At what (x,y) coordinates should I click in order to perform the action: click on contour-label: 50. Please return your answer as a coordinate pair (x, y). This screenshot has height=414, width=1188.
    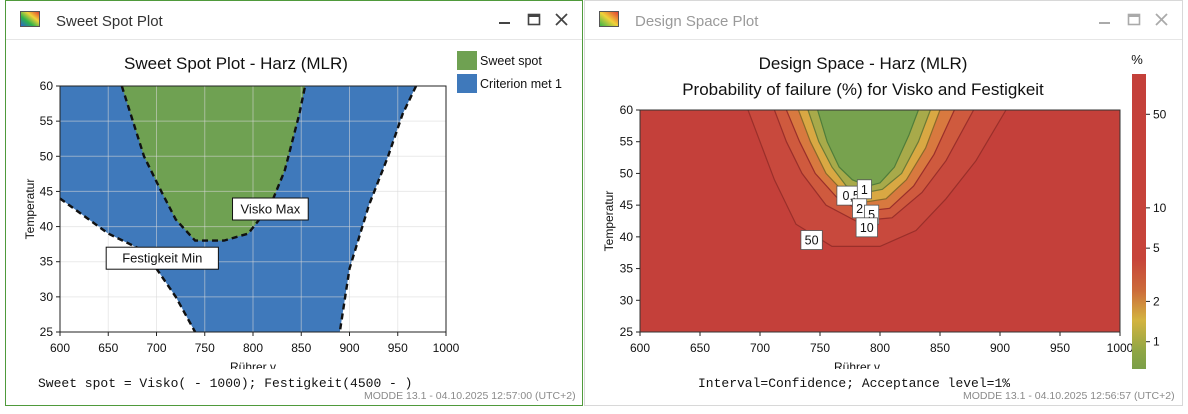
    Looking at the image, I should click on (812, 241).